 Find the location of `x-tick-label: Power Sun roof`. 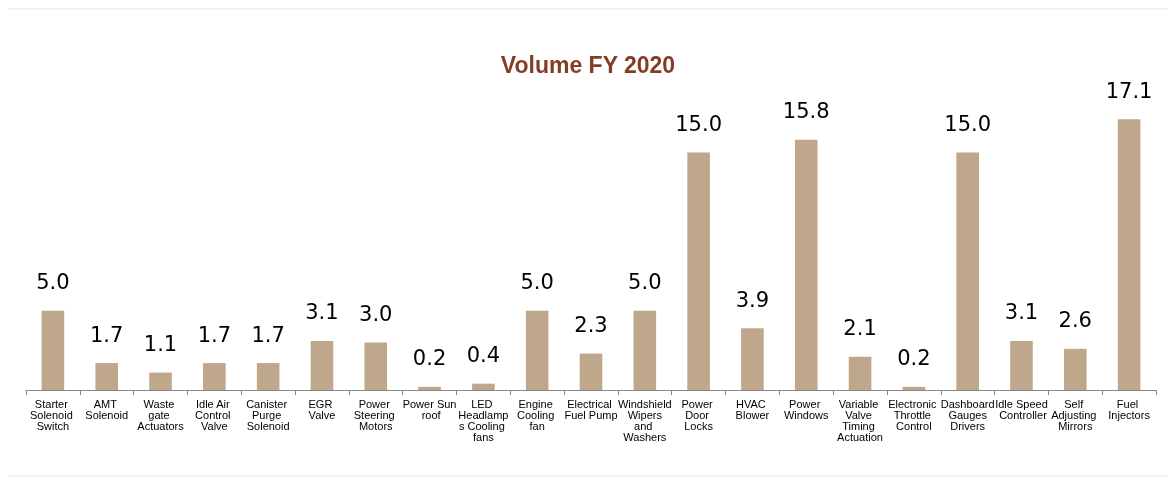

x-tick-label: Power Sun roof is located at coordinates (429, 409).